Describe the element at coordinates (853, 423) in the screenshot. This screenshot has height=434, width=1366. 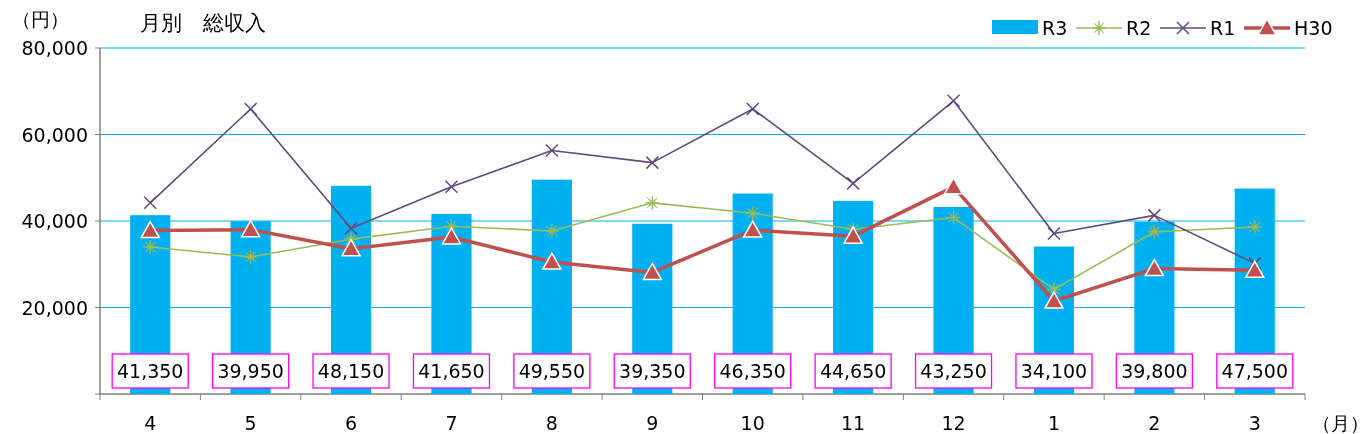
I see `x-tick-label: 11` at that location.